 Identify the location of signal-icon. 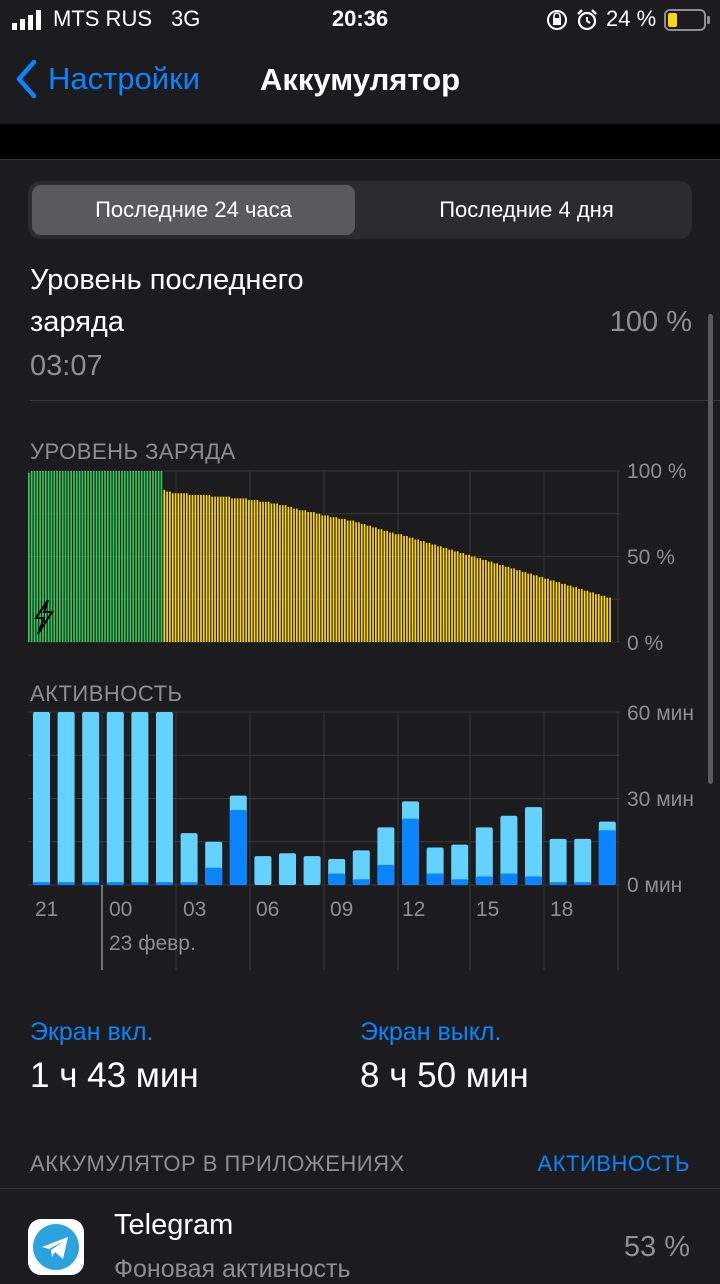
(26, 20).